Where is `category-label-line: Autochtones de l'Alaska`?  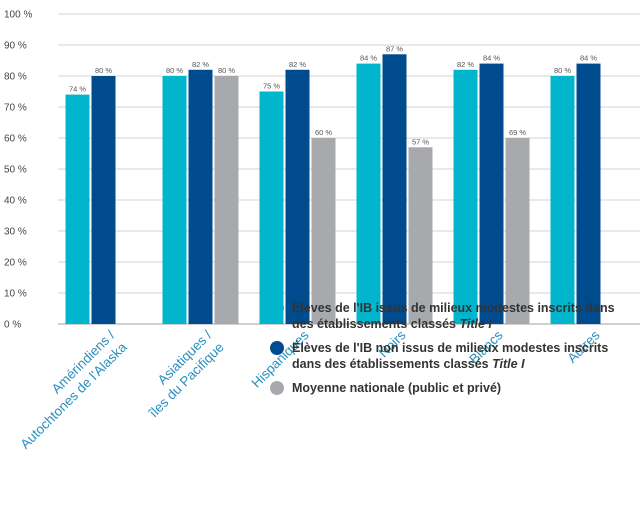
category-label-line: Autochtones de l'Alaska is located at coordinates (73, 395).